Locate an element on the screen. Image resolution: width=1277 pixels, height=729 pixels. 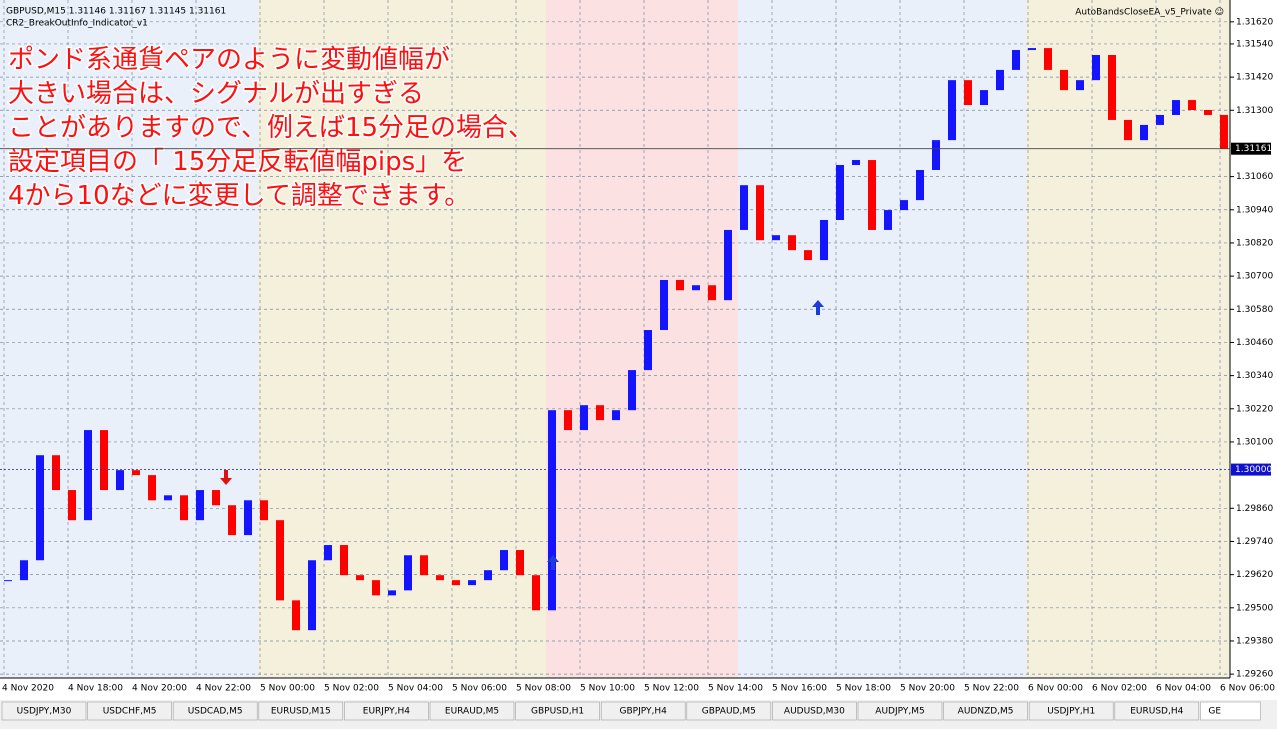
y-tick-label: 1.30940 is located at coordinates (1254, 210).